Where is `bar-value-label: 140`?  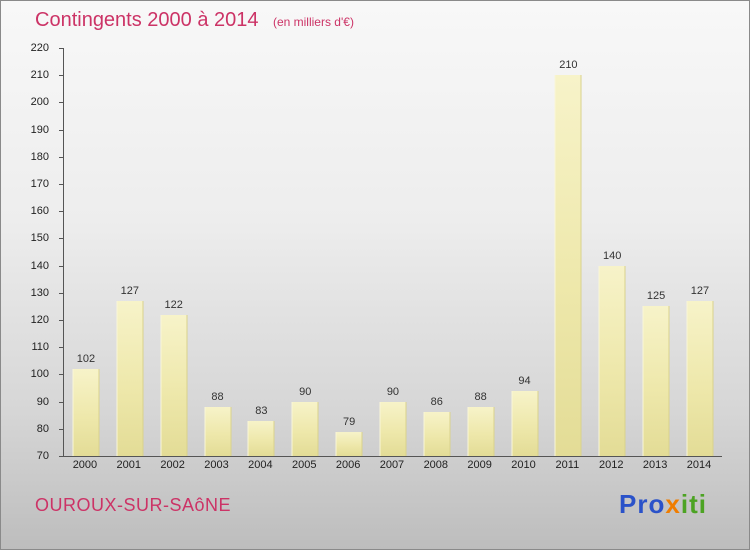
bar-value-label: 140 is located at coordinates (612, 255).